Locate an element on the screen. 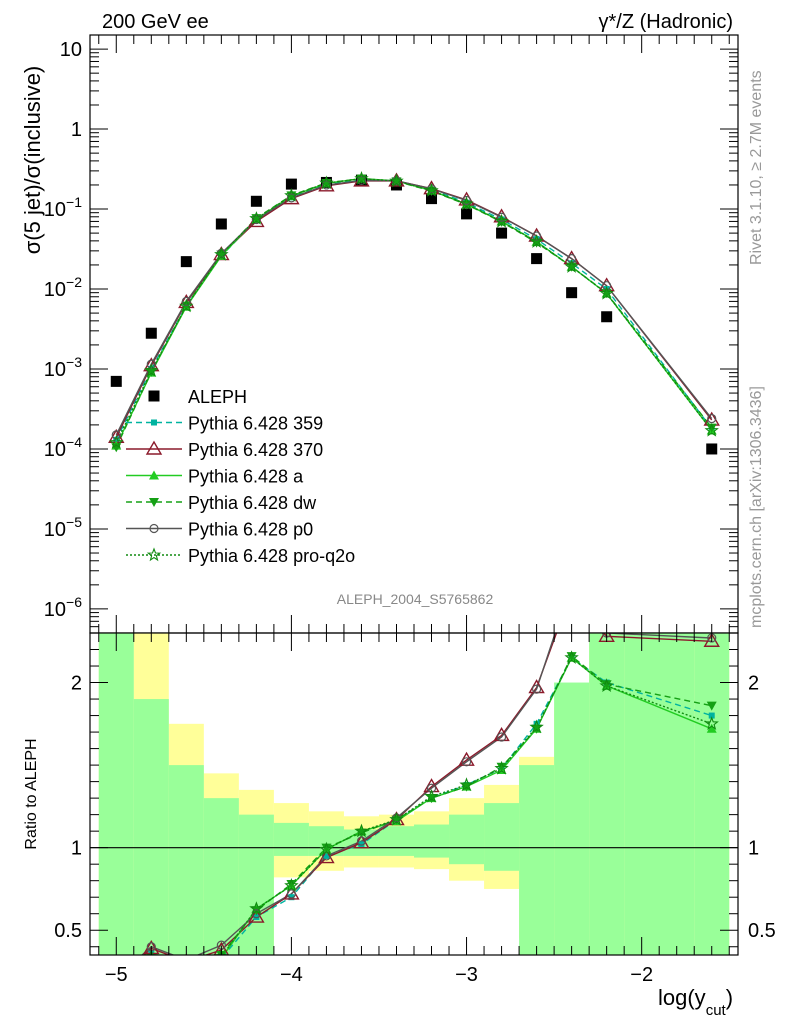  ratio-ylabel: Ratio to ALEPH is located at coordinates (31, 793).